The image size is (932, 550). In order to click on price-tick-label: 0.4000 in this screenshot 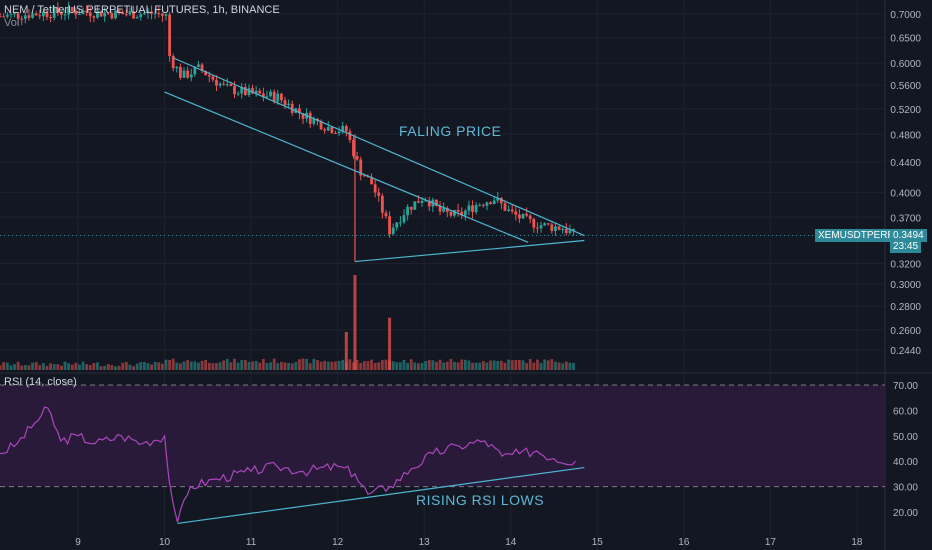, I will do `click(905, 193)`.